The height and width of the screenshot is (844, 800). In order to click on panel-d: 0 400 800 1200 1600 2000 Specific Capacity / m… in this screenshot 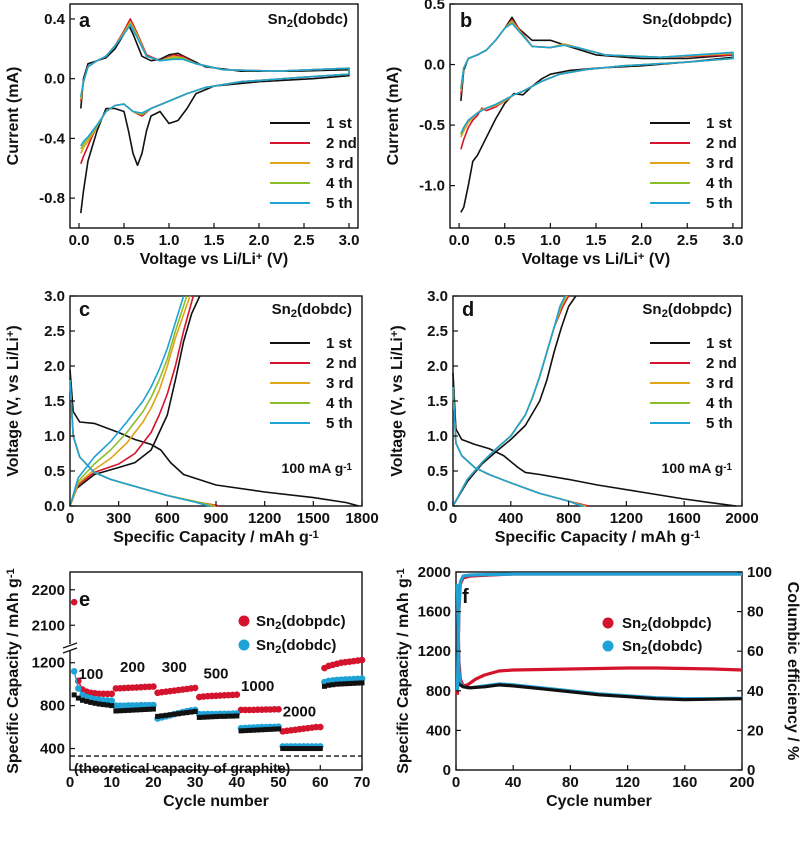, I will do `click(574, 417)`.